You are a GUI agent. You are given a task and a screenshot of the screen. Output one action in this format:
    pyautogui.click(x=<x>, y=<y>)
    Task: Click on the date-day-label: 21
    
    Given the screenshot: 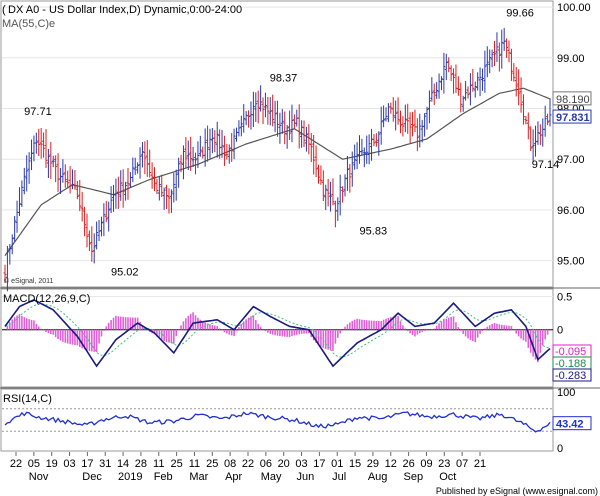 What is the action you would take?
    pyautogui.click(x=480, y=464)
    